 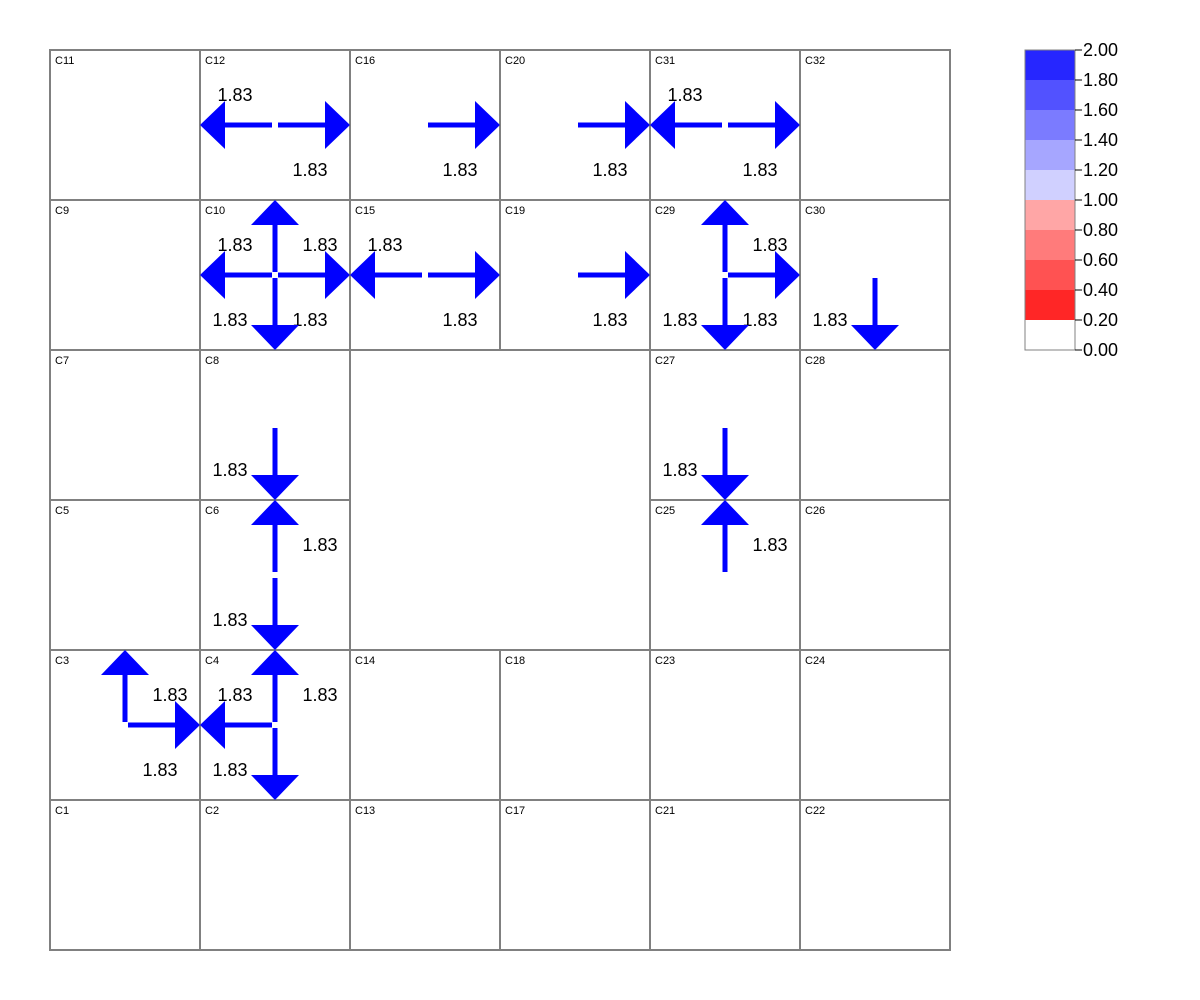 What do you see at coordinates (62, 661) in the screenshot?
I see `cell-label: C3` at bounding box center [62, 661].